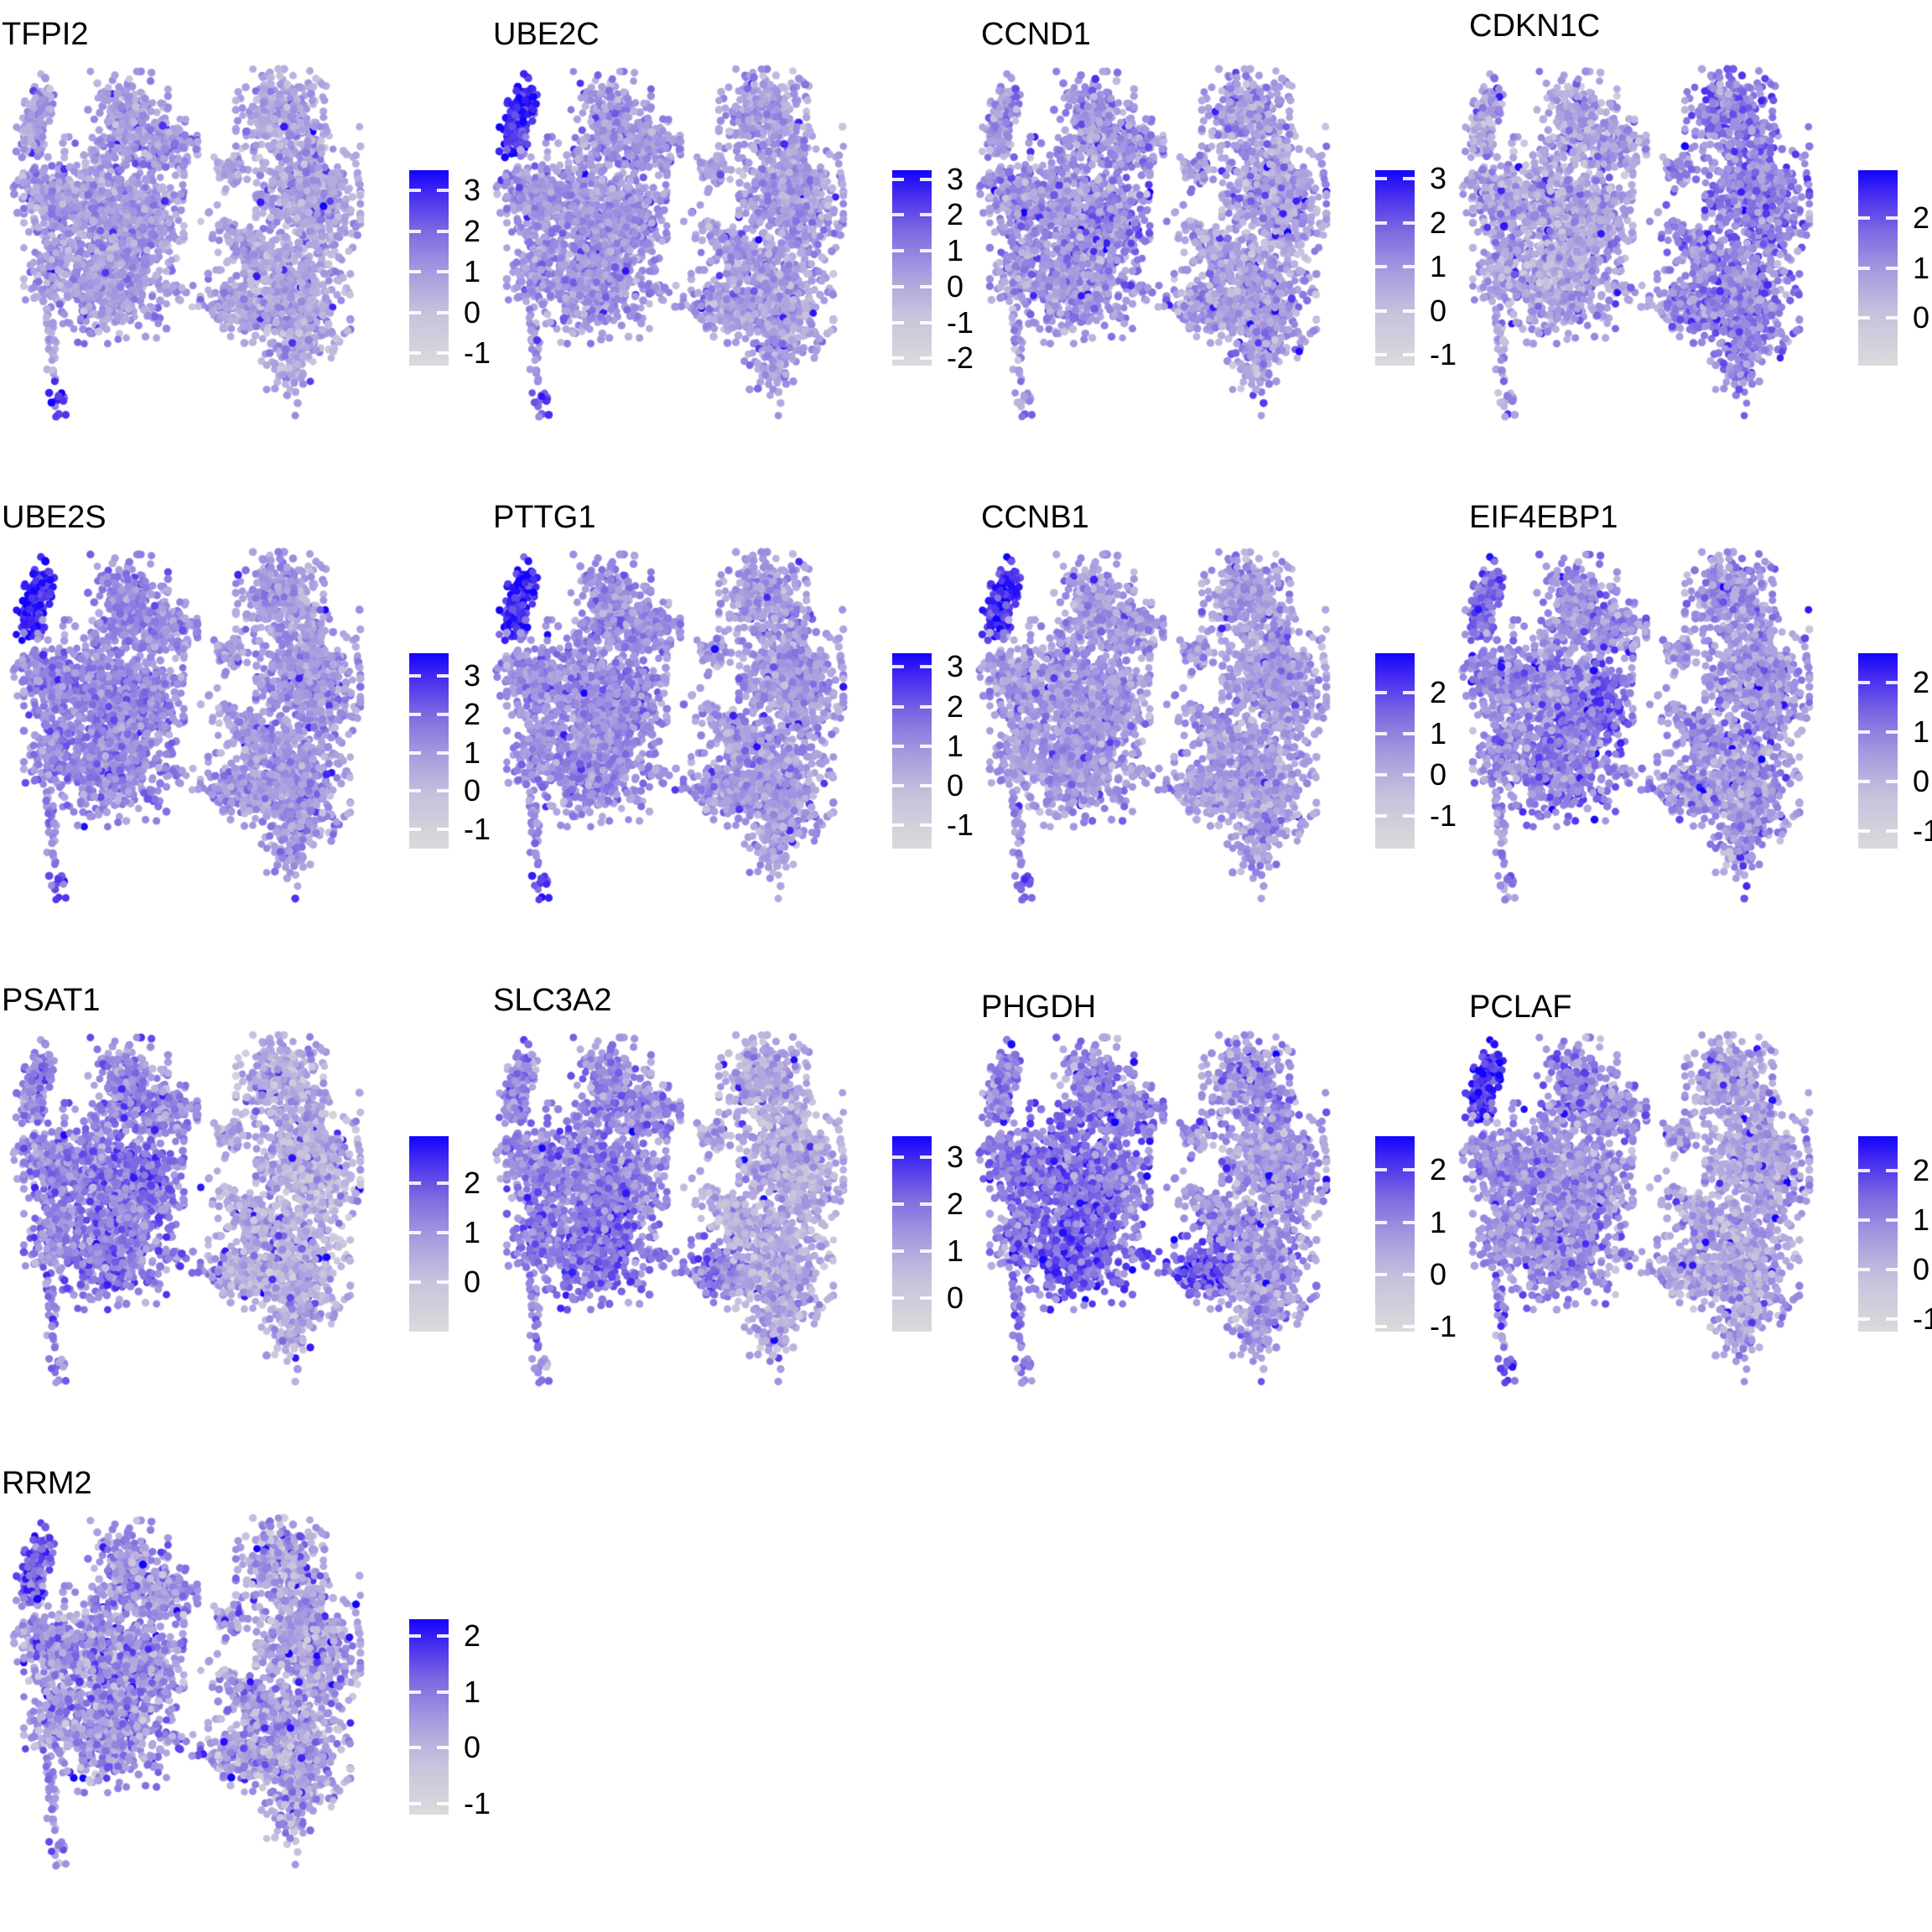 This screenshot has width=1932, height=1932. I want to click on feature-panel-UBE2C: UBE2C 3 2 1 0 -1 -2, so click(728, 241).